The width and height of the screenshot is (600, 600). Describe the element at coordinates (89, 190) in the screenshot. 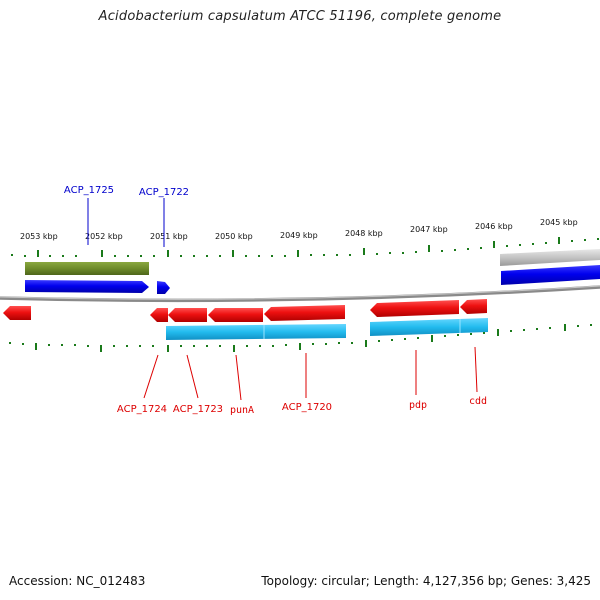

I see `label-acp-1725: ACP_1725` at that location.